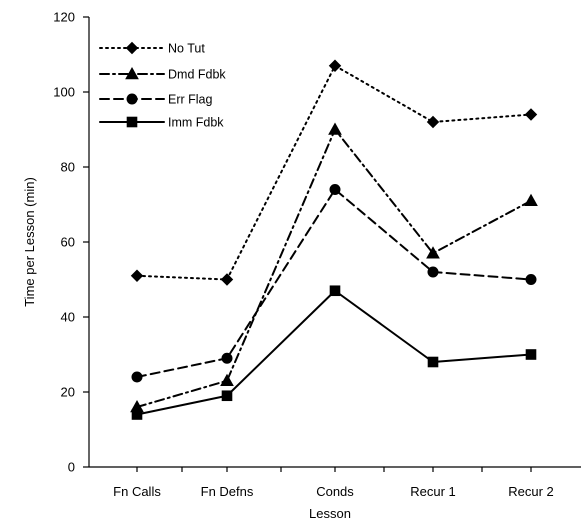  I want to click on y-axis-label: Time per Lesson (min), so click(29, 242).